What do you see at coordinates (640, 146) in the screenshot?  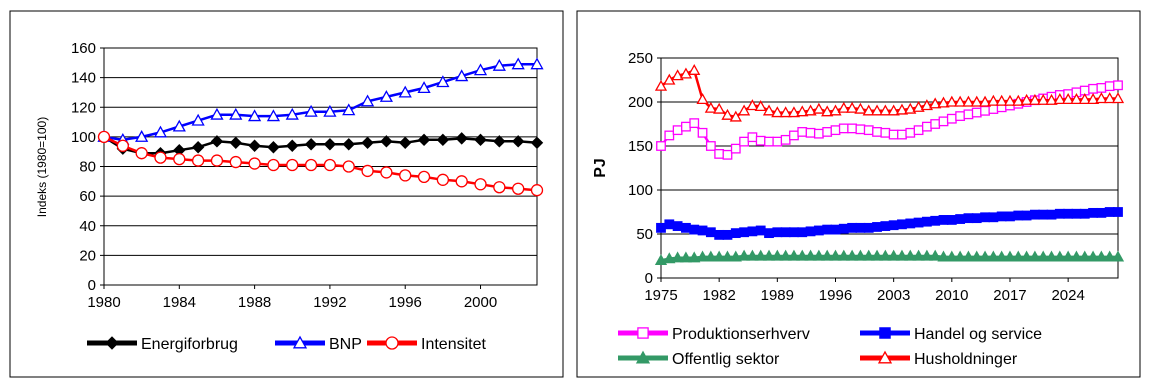 I see `y-tick-label: 150` at bounding box center [640, 146].